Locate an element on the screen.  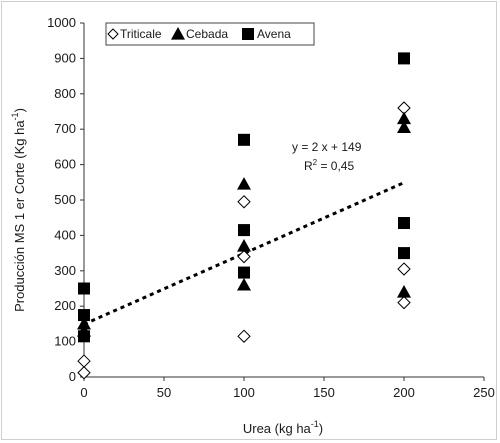
y-tick-label: 1000 is located at coordinates (61, 22).